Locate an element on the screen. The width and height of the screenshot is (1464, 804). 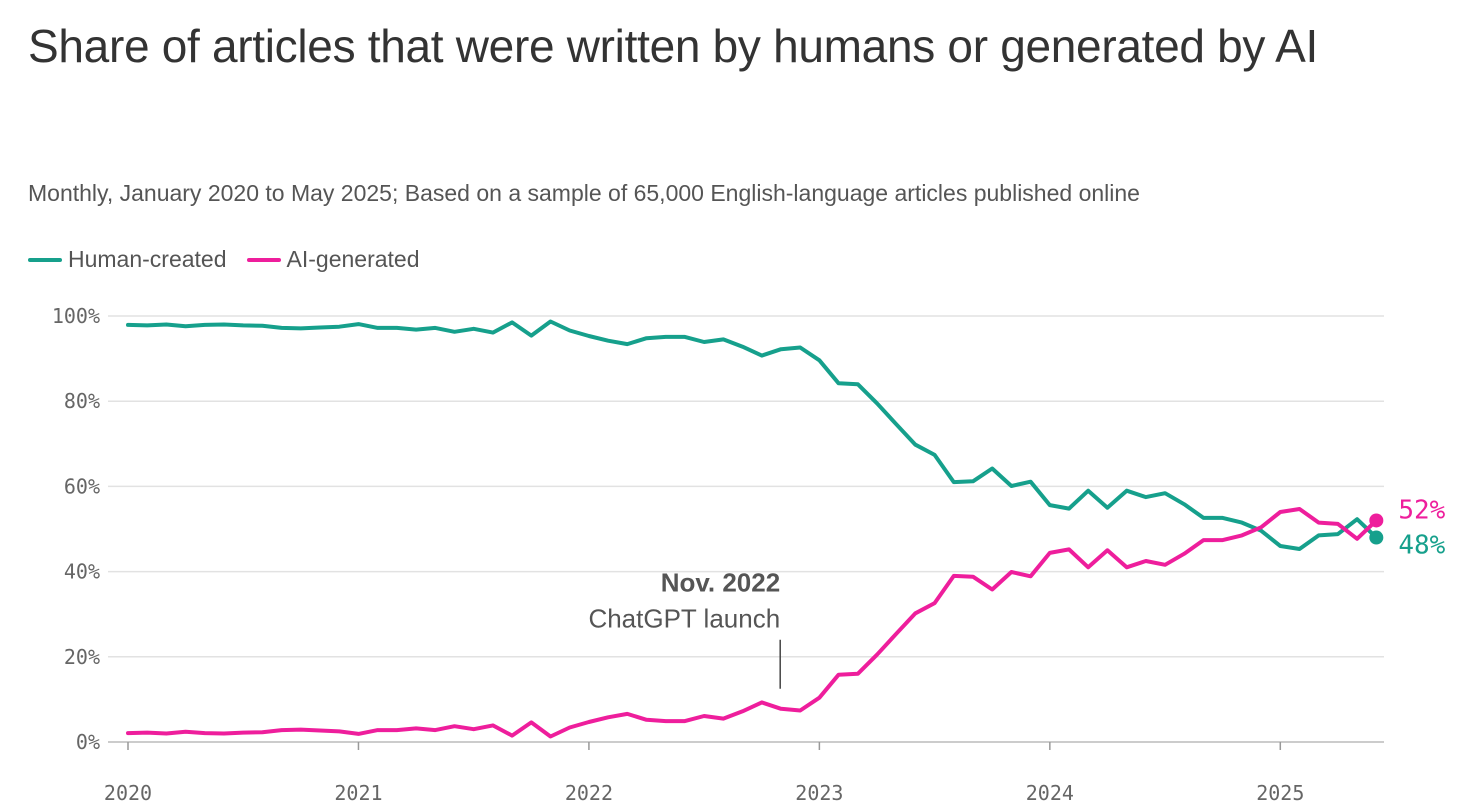
end-label-human: 48% is located at coordinates (1421, 546).